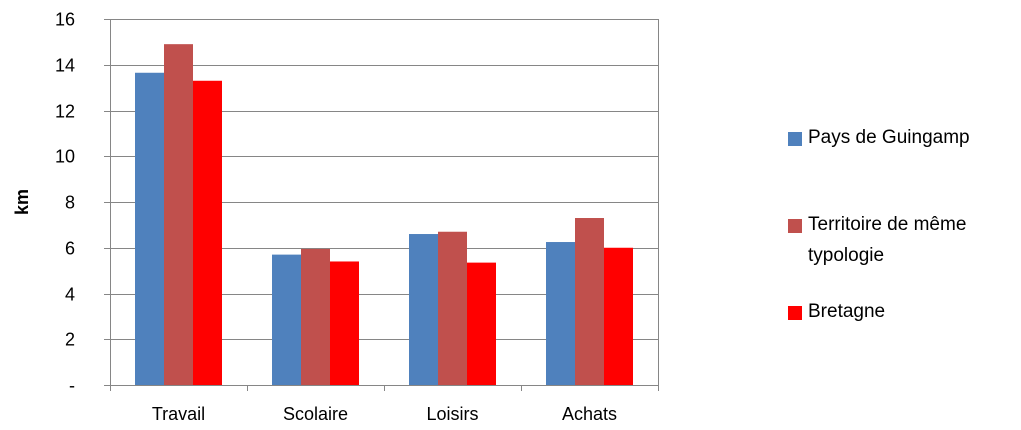 The image size is (1021, 430). I want to click on x-tick-label: Scolaire, so click(315, 414).